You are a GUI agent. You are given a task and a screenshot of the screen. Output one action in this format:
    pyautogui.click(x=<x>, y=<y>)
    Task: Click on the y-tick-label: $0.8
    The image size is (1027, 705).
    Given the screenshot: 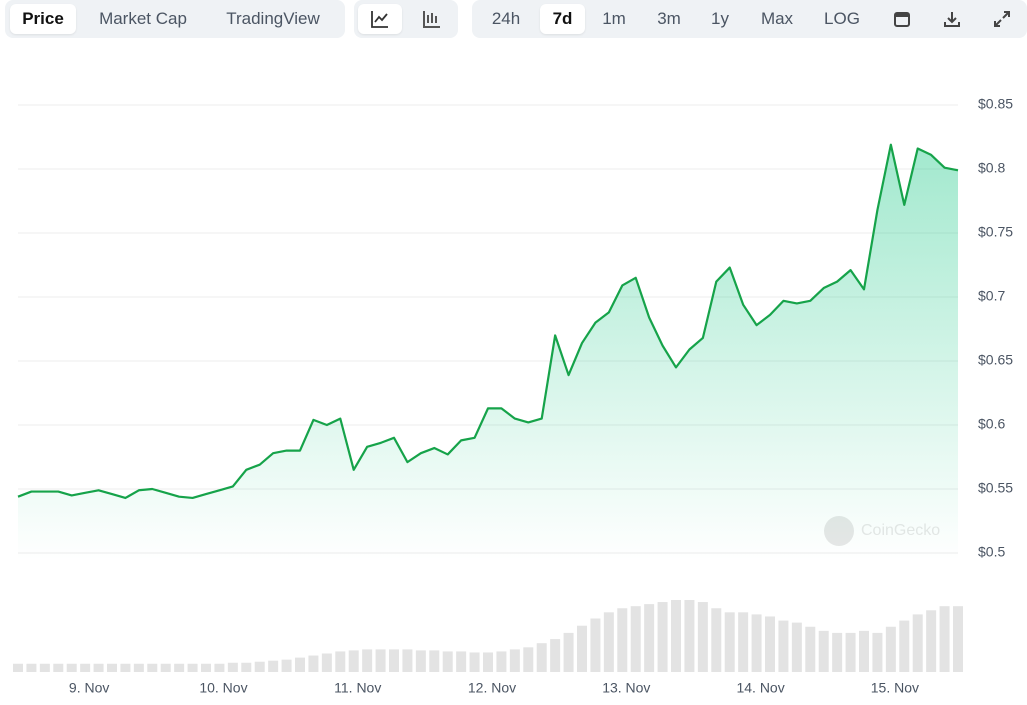 What is the action you would take?
    pyautogui.click(x=991, y=168)
    